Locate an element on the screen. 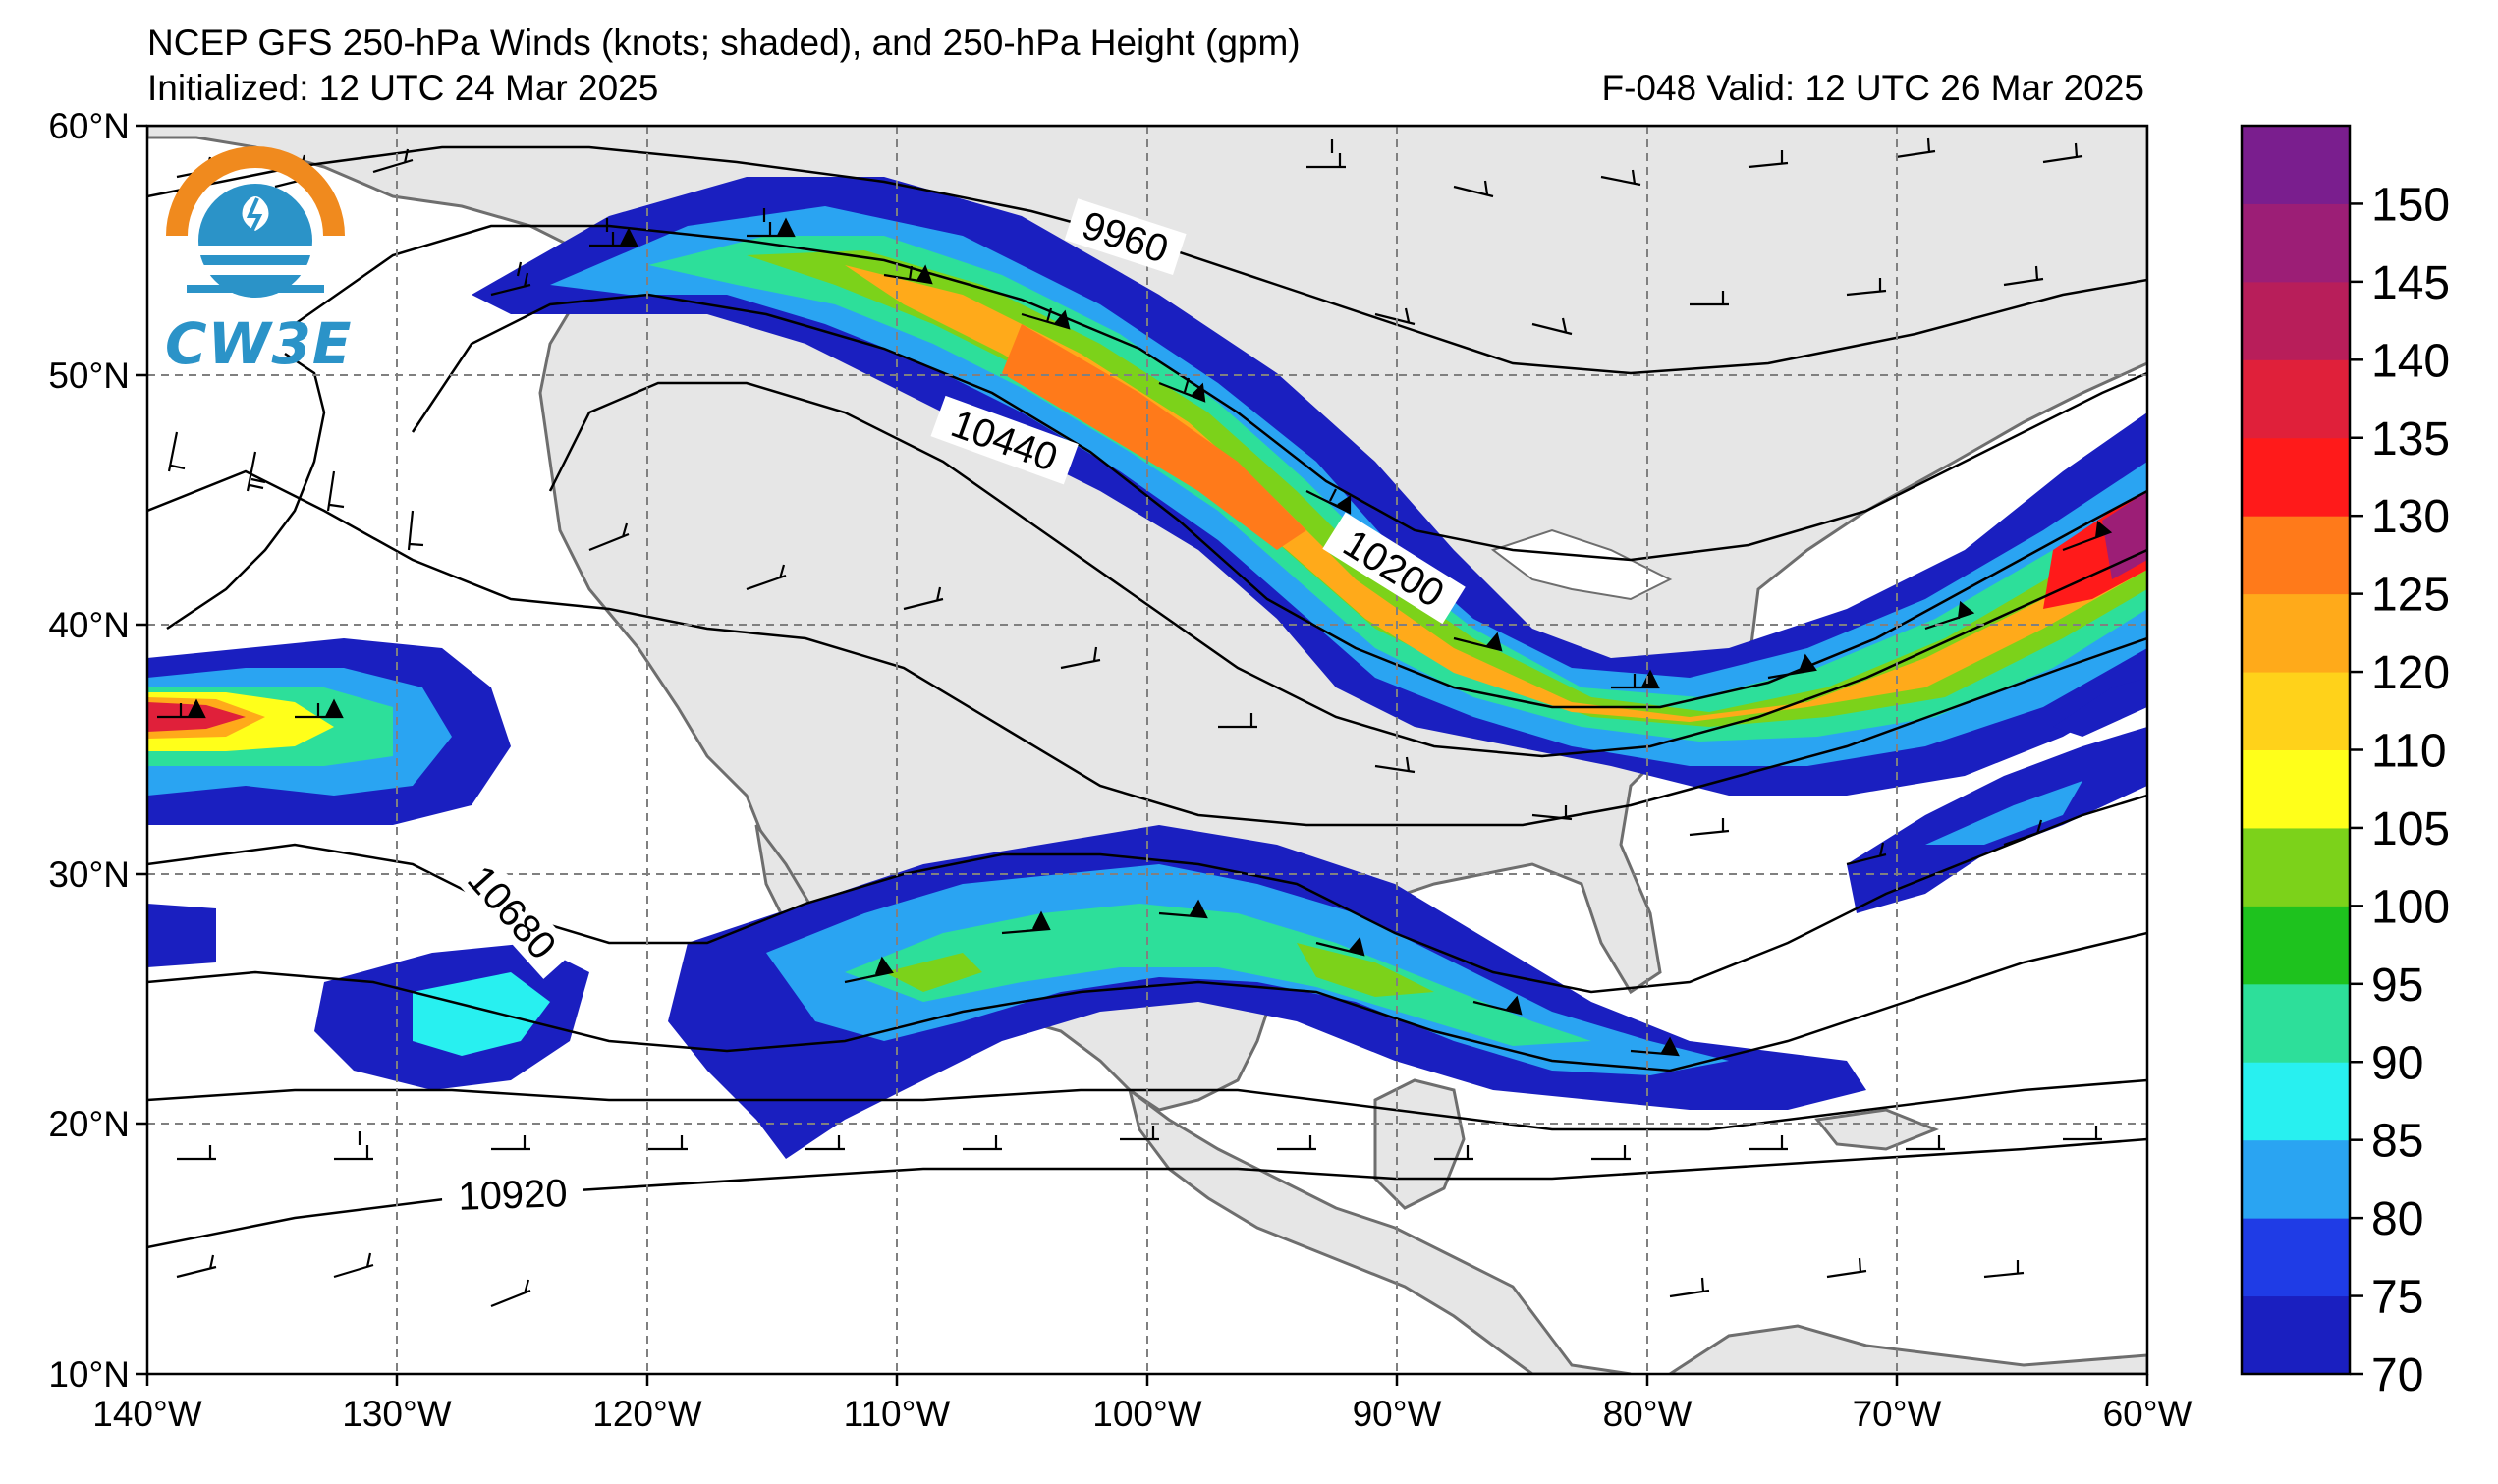 This screenshot has height=1484, width=2498. lon-label-130: 130°W is located at coordinates (397, 1414).